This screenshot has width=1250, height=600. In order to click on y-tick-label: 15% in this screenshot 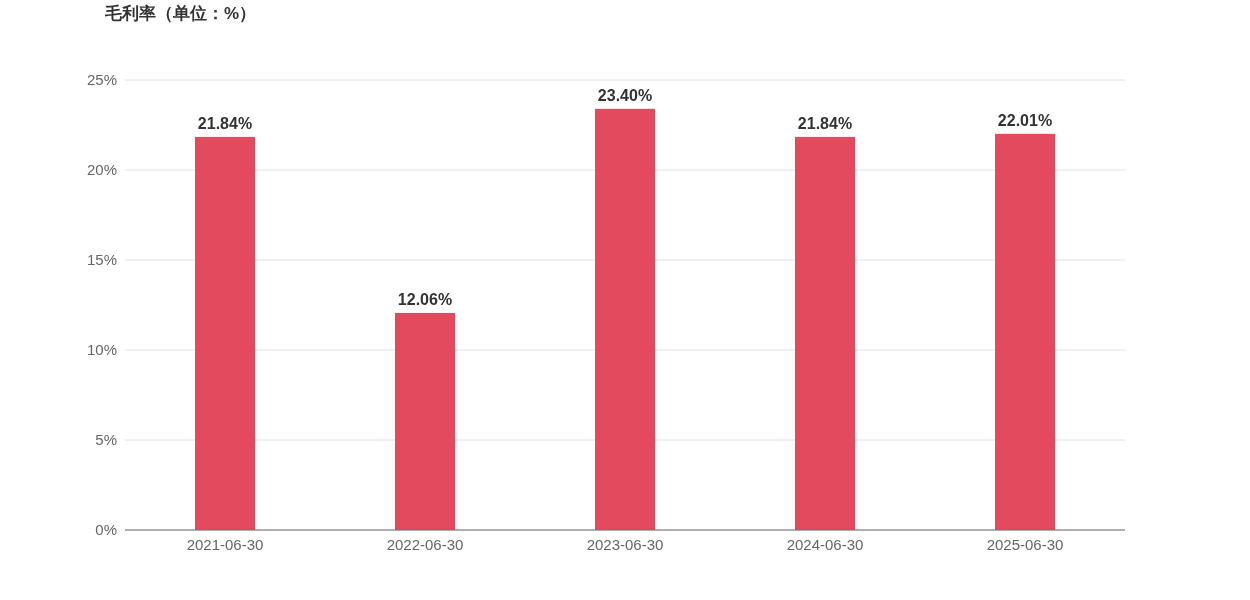, I will do `click(101, 260)`.